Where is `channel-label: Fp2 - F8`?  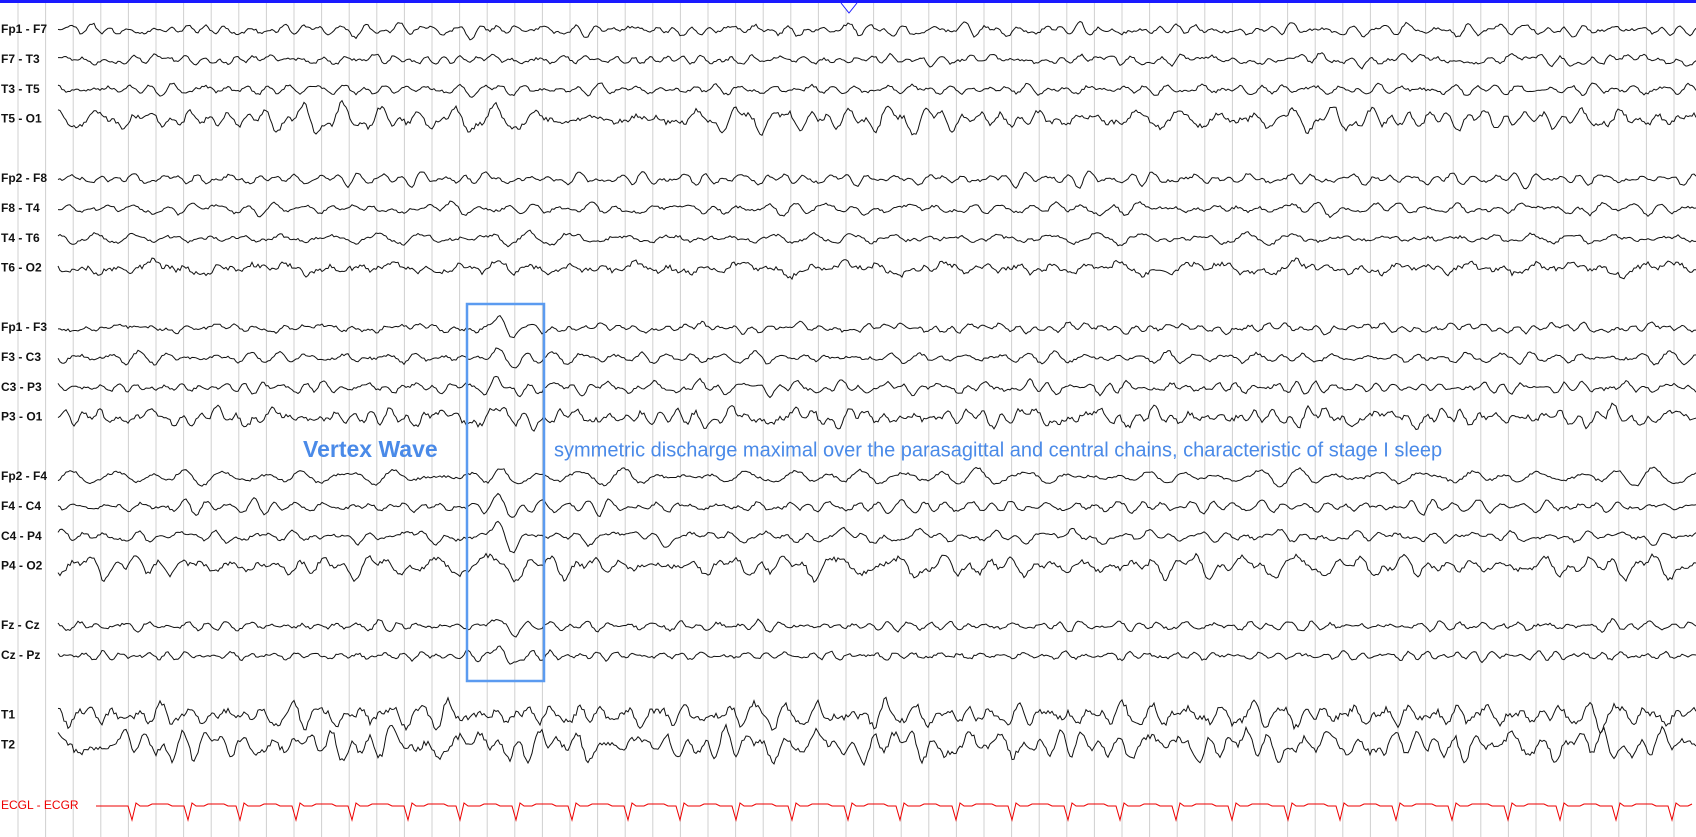
channel-label: Fp2 - F8 is located at coordinates (24, 178).